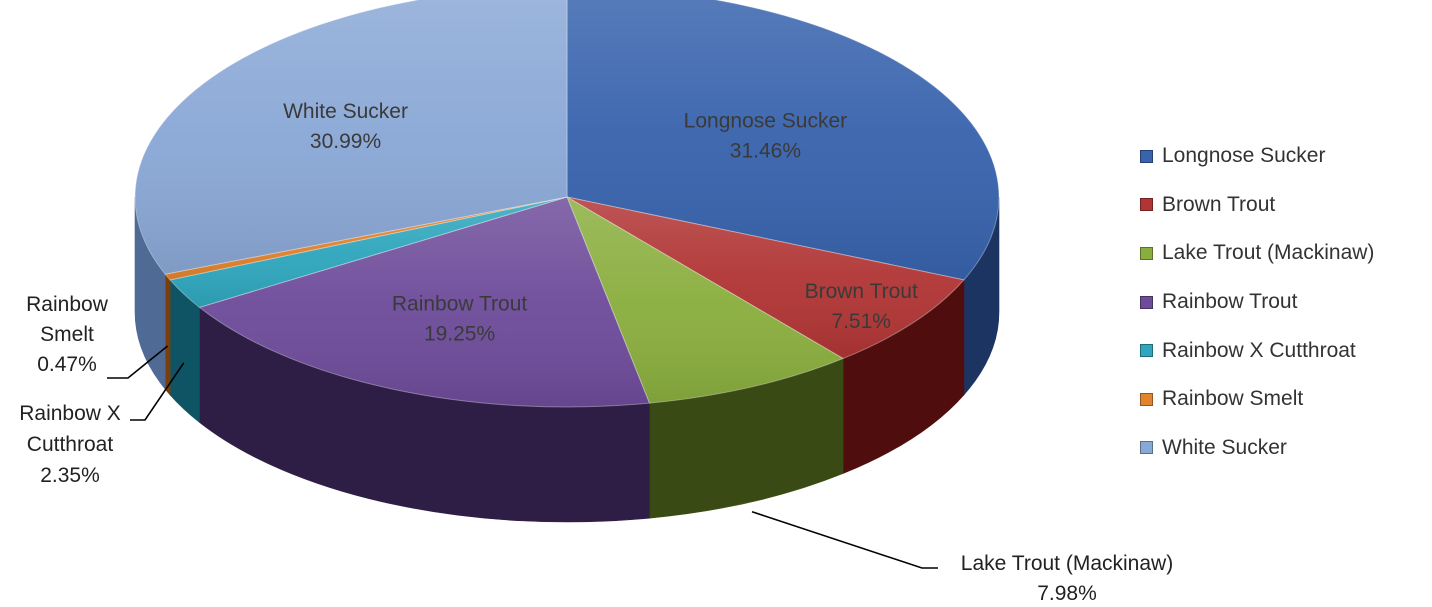 The width and height of the screenshot is (1432, 607). Describe the element at coordinates (70, 444) in the screenshot. I see `slice-label-rainbow-x-cutthroat: Rainbow X Cutthroat 2.35%` at that location.